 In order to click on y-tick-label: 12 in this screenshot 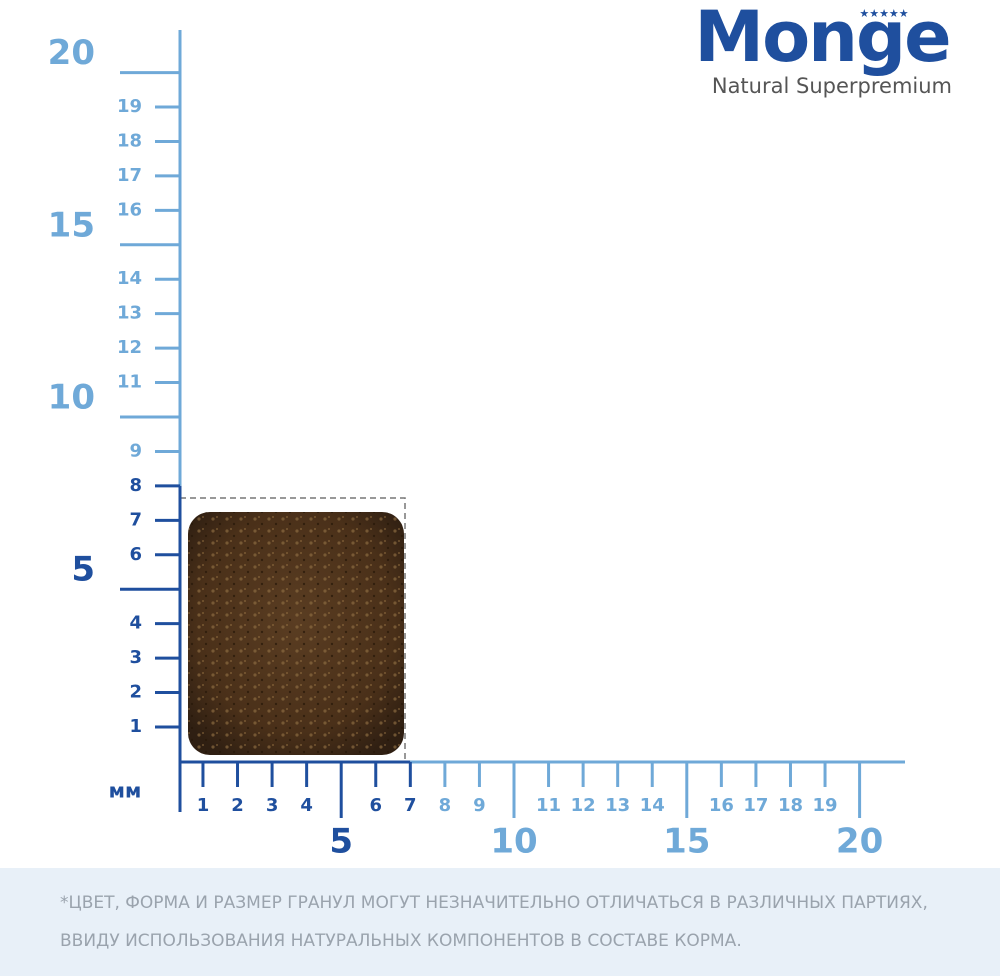, I will do `click(129, 347)`.